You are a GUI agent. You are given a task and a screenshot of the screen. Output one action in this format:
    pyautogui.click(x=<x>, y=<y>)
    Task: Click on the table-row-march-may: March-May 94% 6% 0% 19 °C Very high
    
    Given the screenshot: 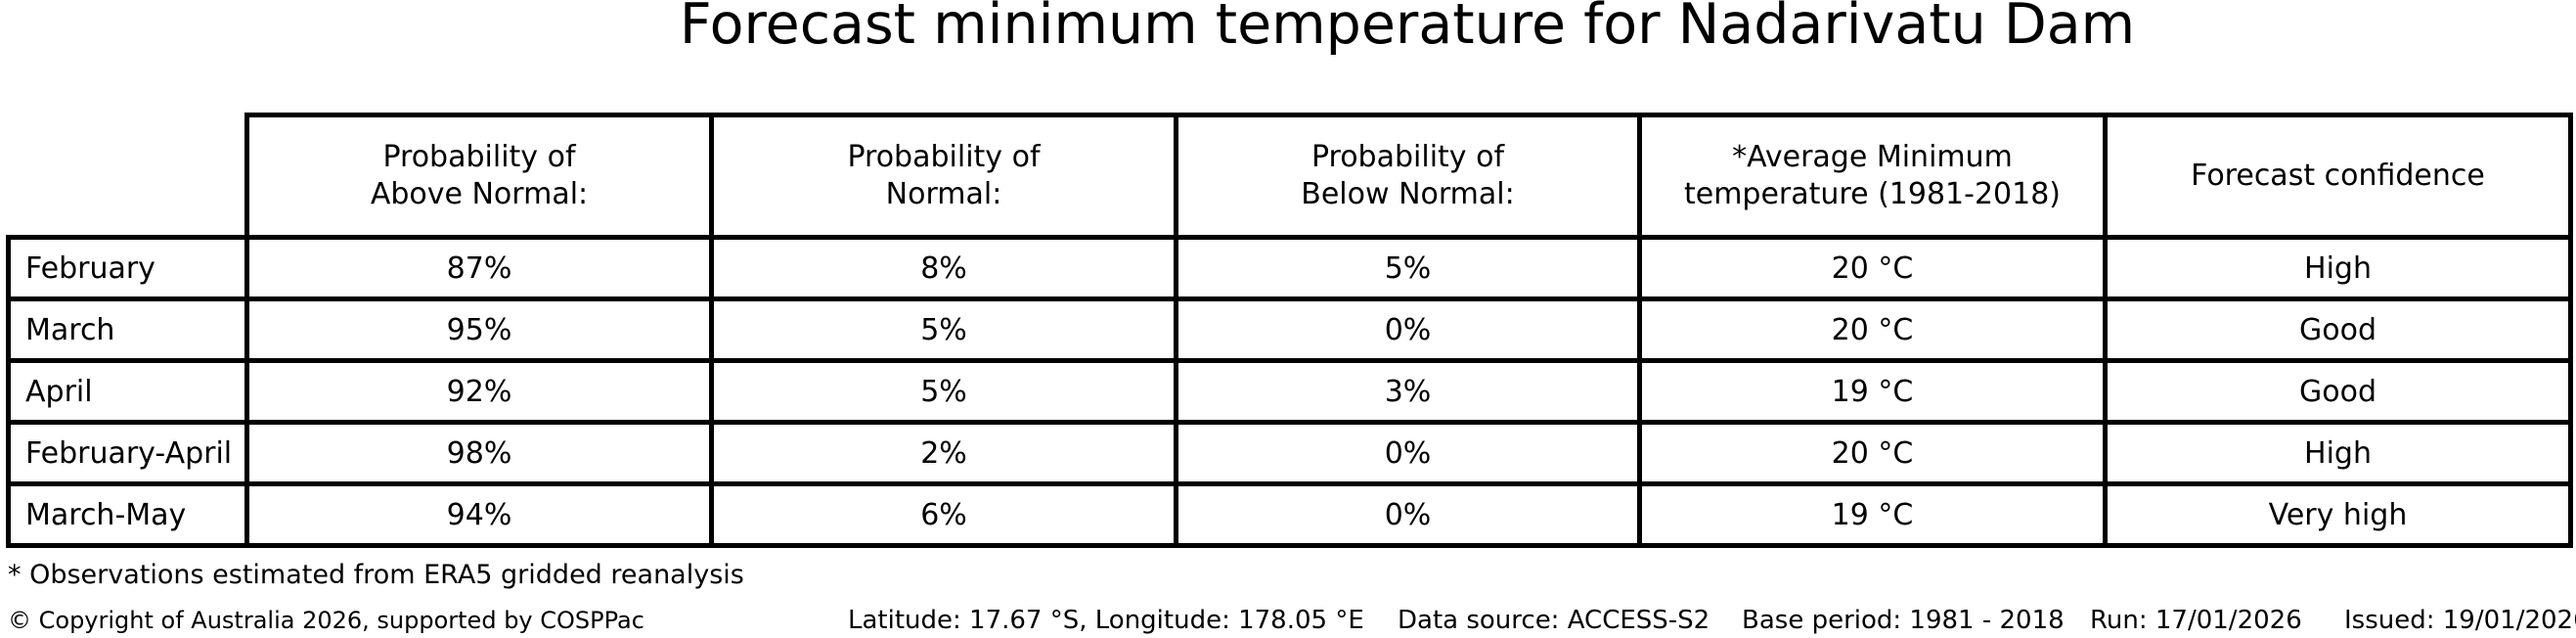 What is the action you would take?
    pyautogui.click(x=1289, y=514)
    